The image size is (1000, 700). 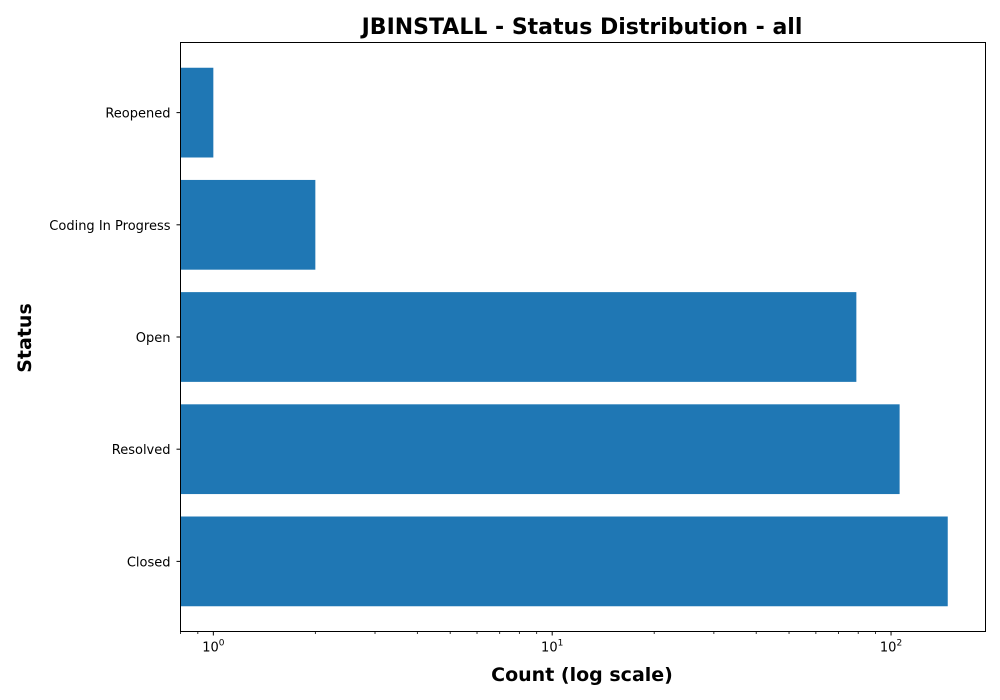 I want to click on bar-coding-in-progress, so click(x=248, y=224).